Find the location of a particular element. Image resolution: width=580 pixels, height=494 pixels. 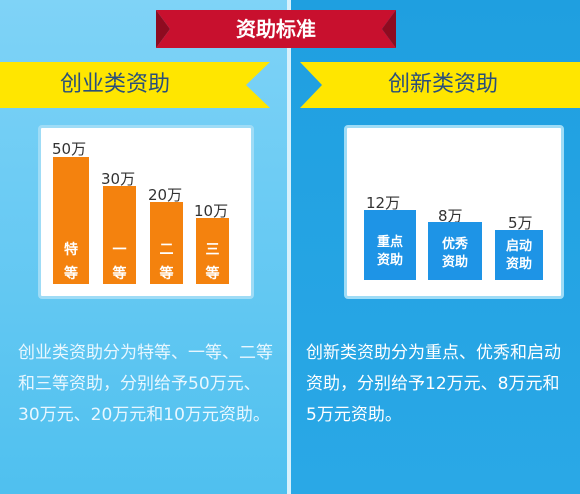

bar-value-label: 8万 is located at coordinates (450, 216).